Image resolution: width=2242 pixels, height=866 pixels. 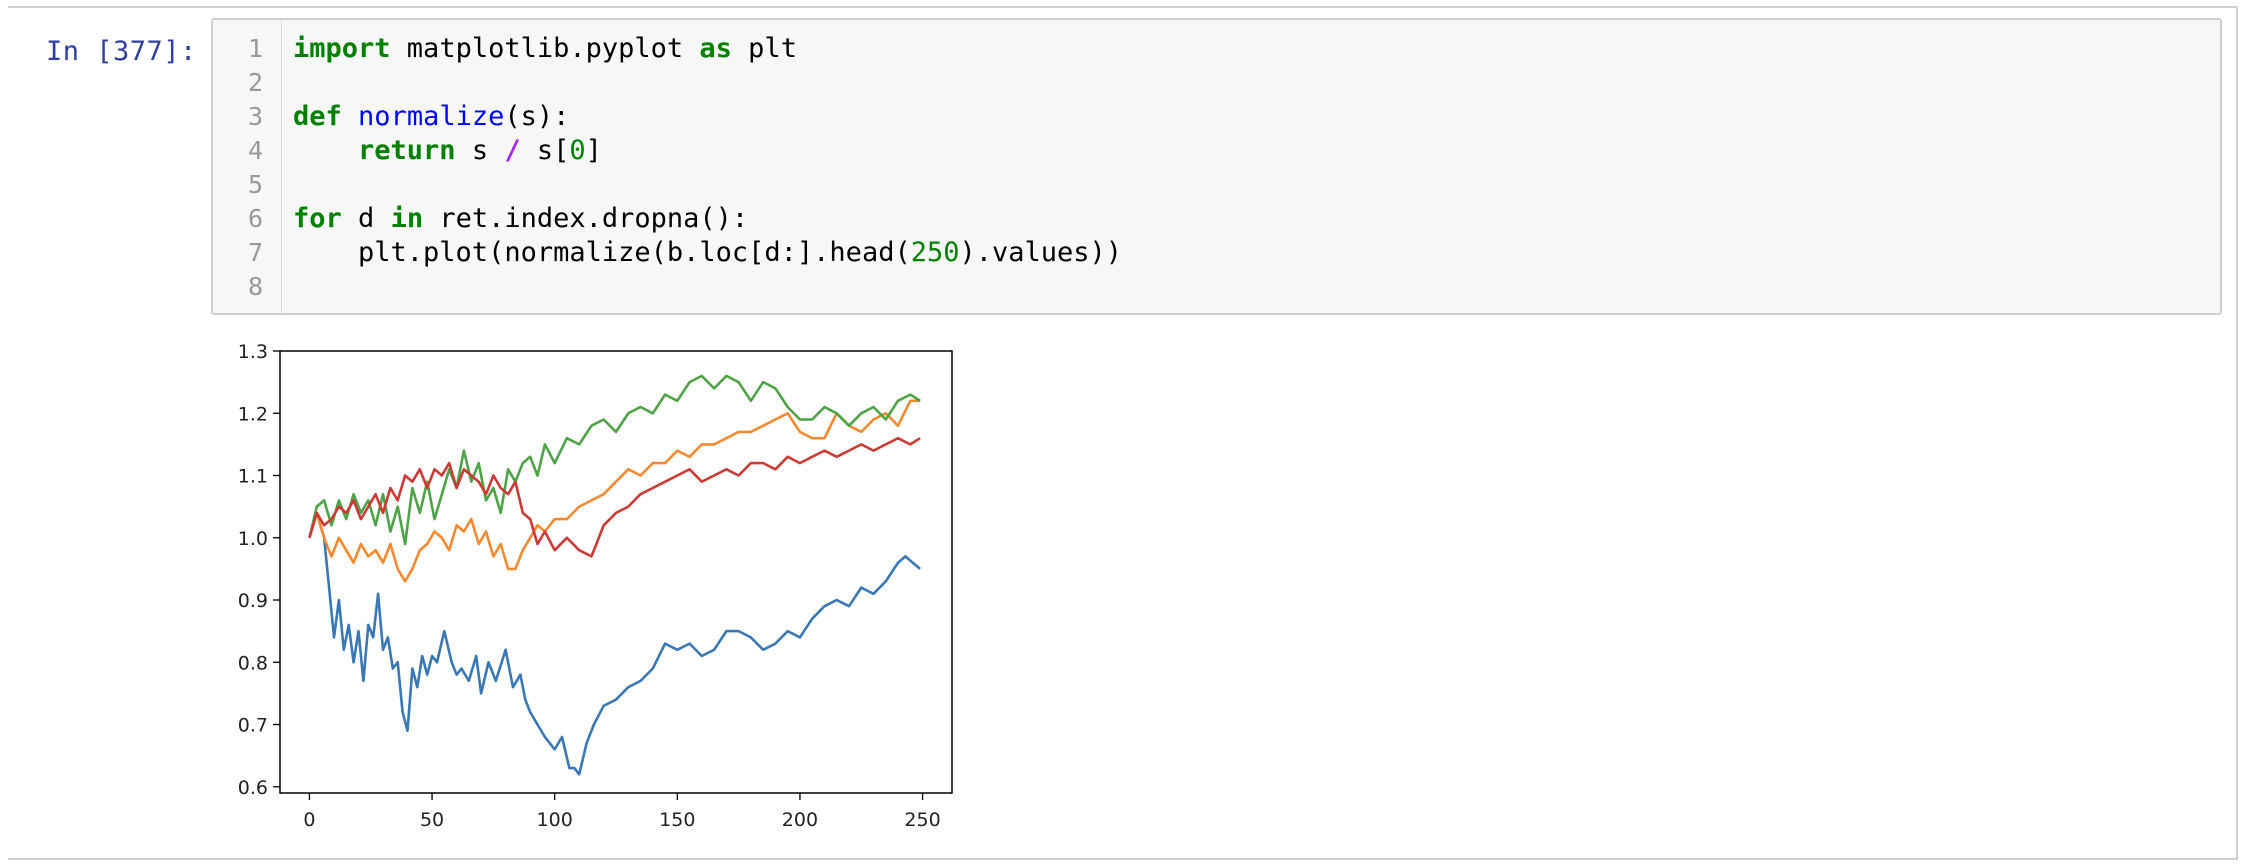 I want to click on code-line: def normalize(s):, so click(x=431, y=117).